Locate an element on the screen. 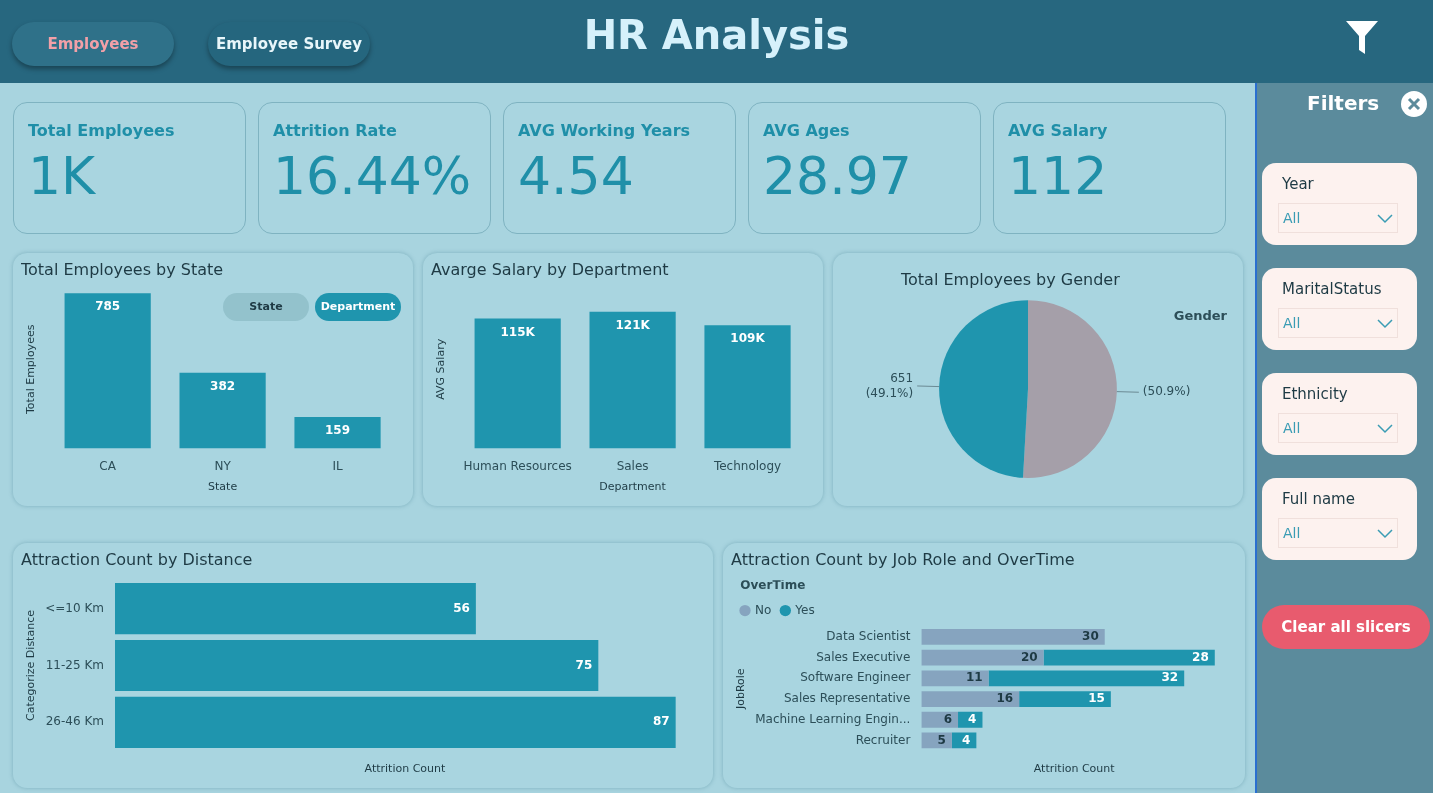  data-label: 5 is located at coordinates (941, 739).